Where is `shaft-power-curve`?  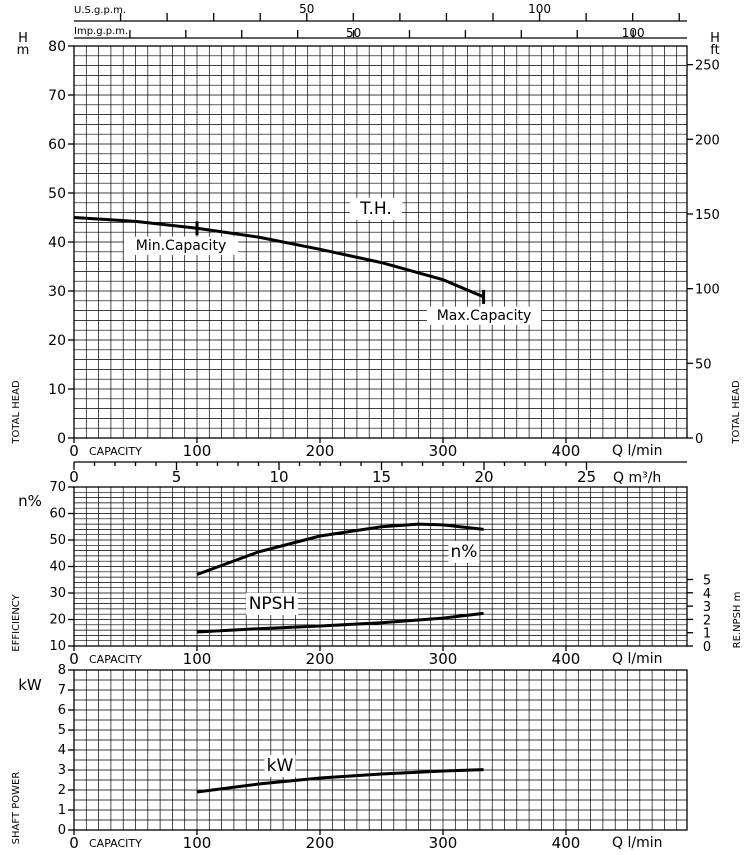 shaft-power-curve is located at coordinates (340, 781).